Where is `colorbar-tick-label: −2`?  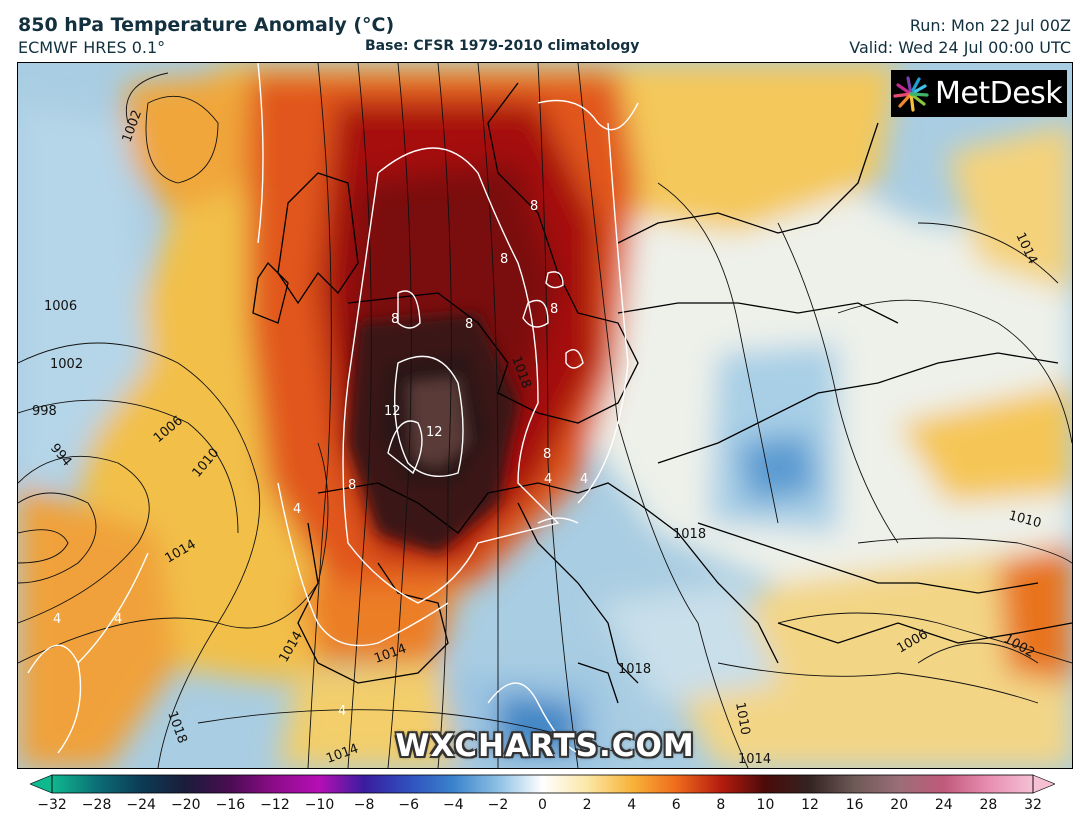
colorbar-tick-label: −2 is located at coordinates (498, 805).